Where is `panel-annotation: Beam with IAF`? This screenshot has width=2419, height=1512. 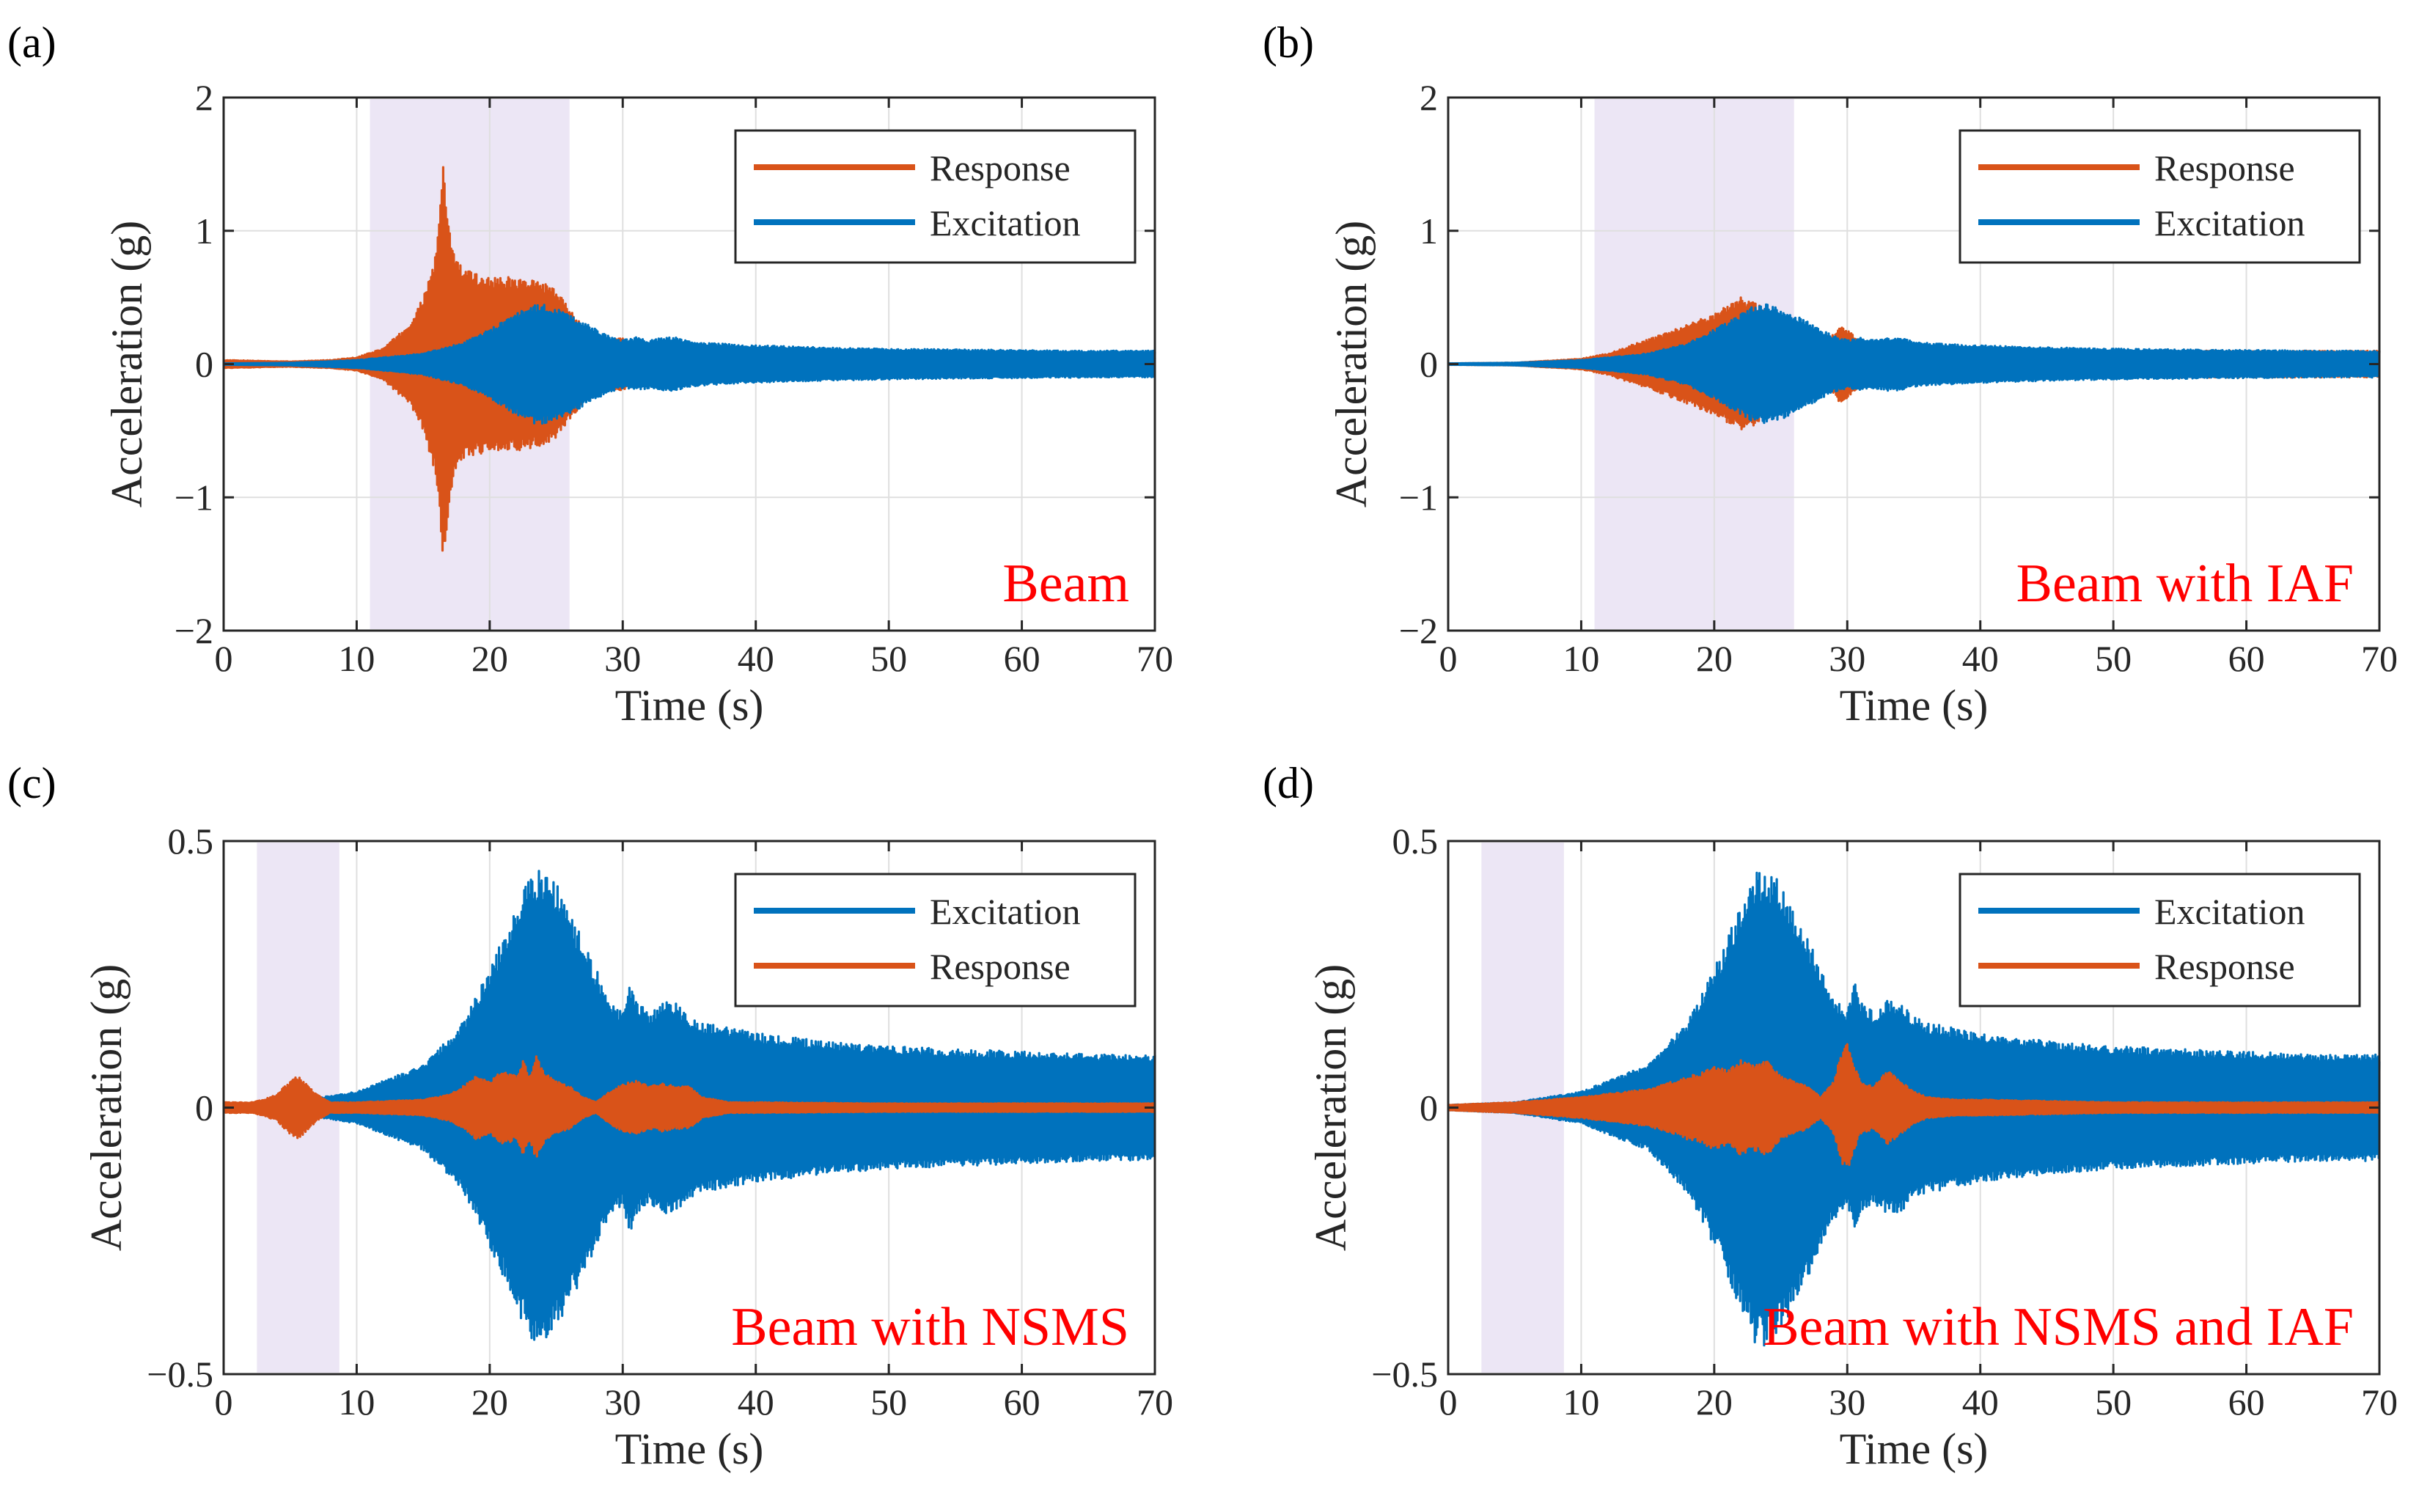 panel-annotation: Beam with IAF is located at coordinates (2185, 584).